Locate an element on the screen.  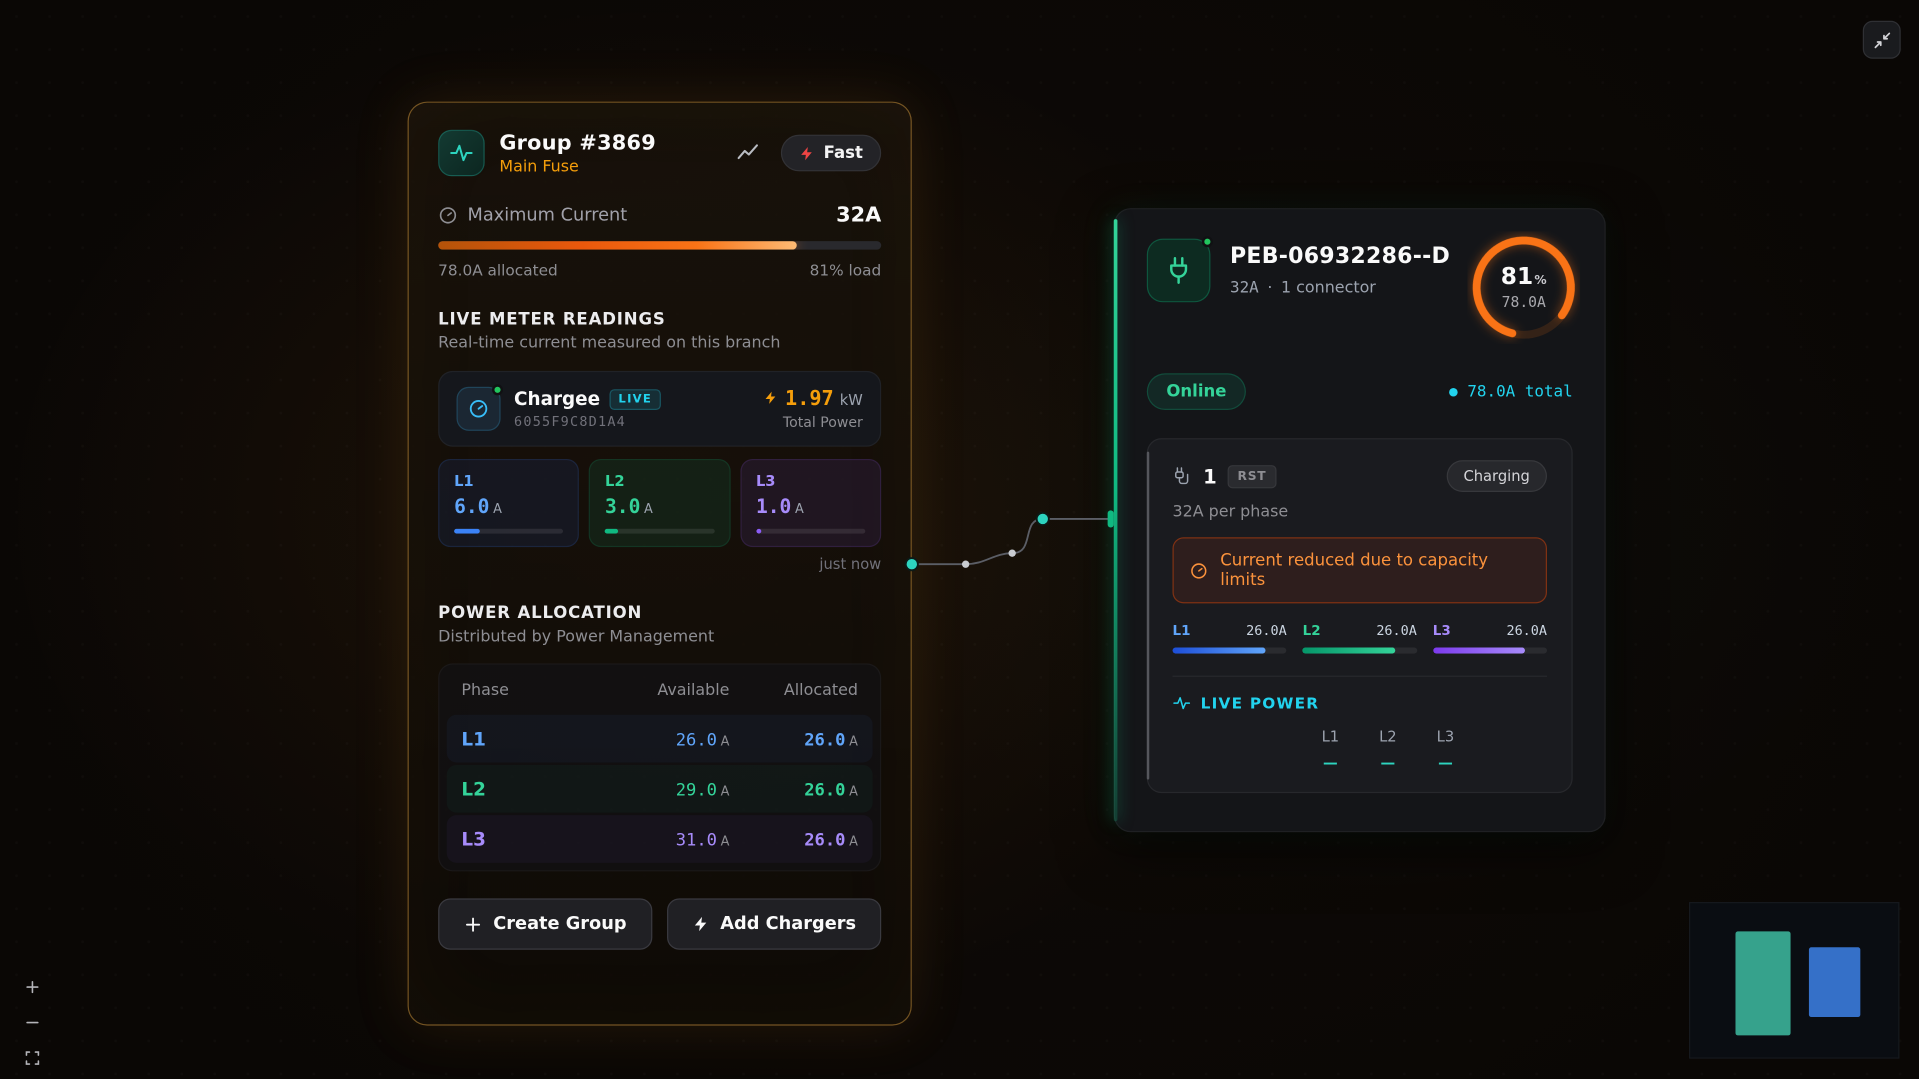
power-allocation-heading: POWER ALLOCATION is located at coordinates (540, 613).